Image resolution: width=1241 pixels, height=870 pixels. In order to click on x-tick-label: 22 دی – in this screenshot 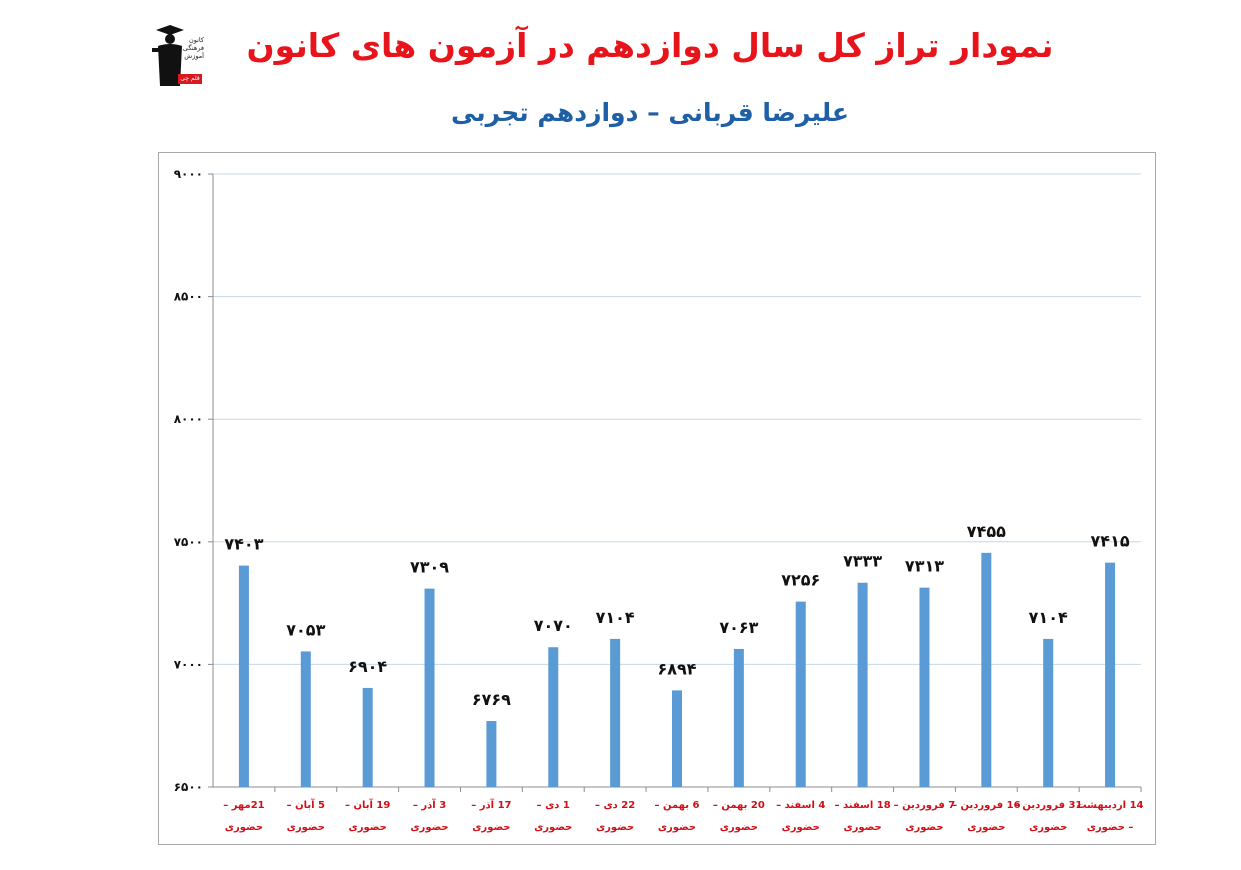, I will do `click(615, 805)`.